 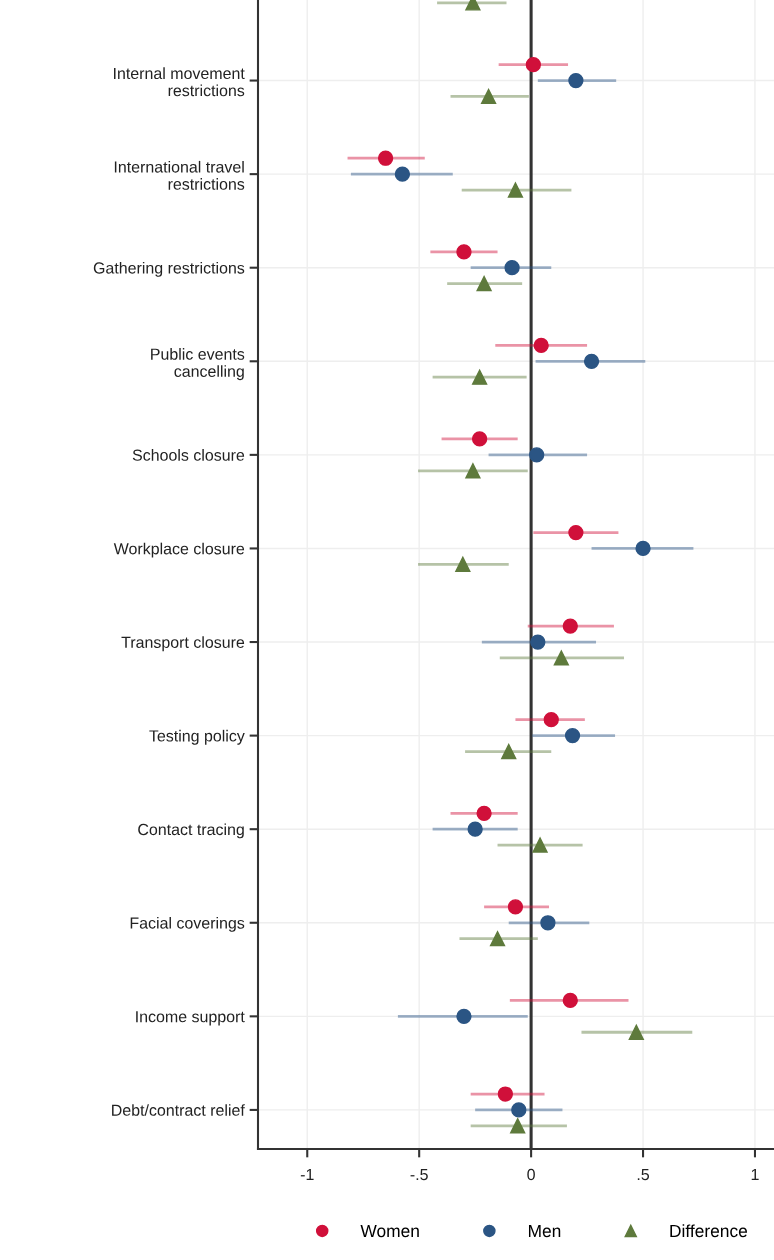 I want to click on legend-label: Women, so click(x=389, y=1231).